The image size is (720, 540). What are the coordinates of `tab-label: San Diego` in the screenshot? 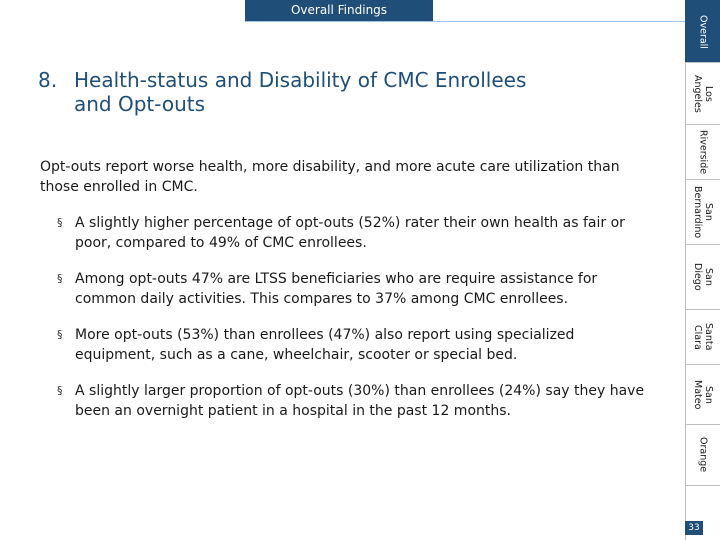 It's located at (703, 277).